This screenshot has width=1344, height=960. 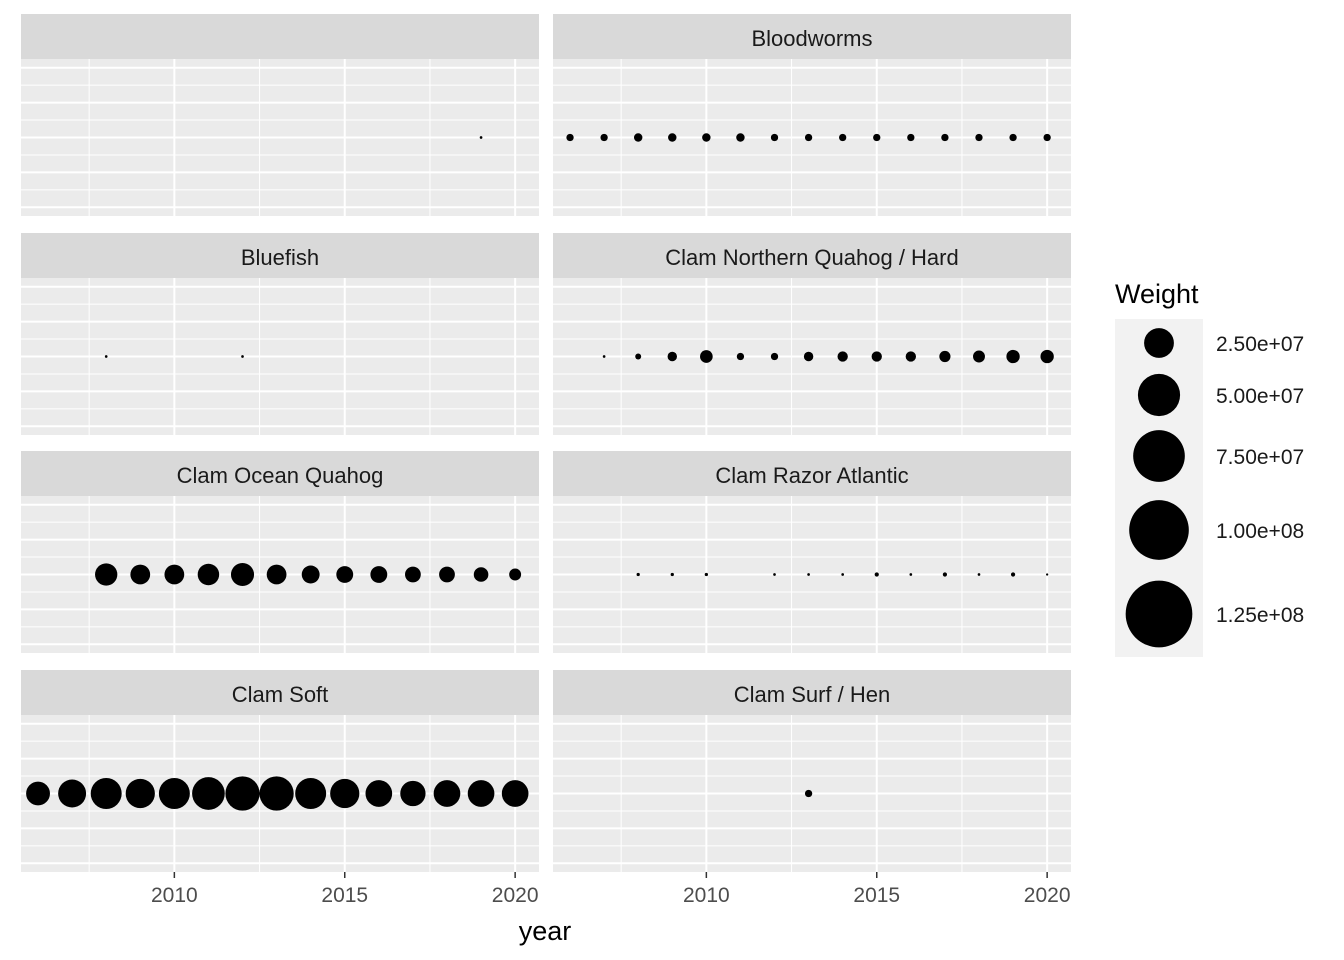 I want to click on legend-title: Weight, so click(x=1157, y=294).